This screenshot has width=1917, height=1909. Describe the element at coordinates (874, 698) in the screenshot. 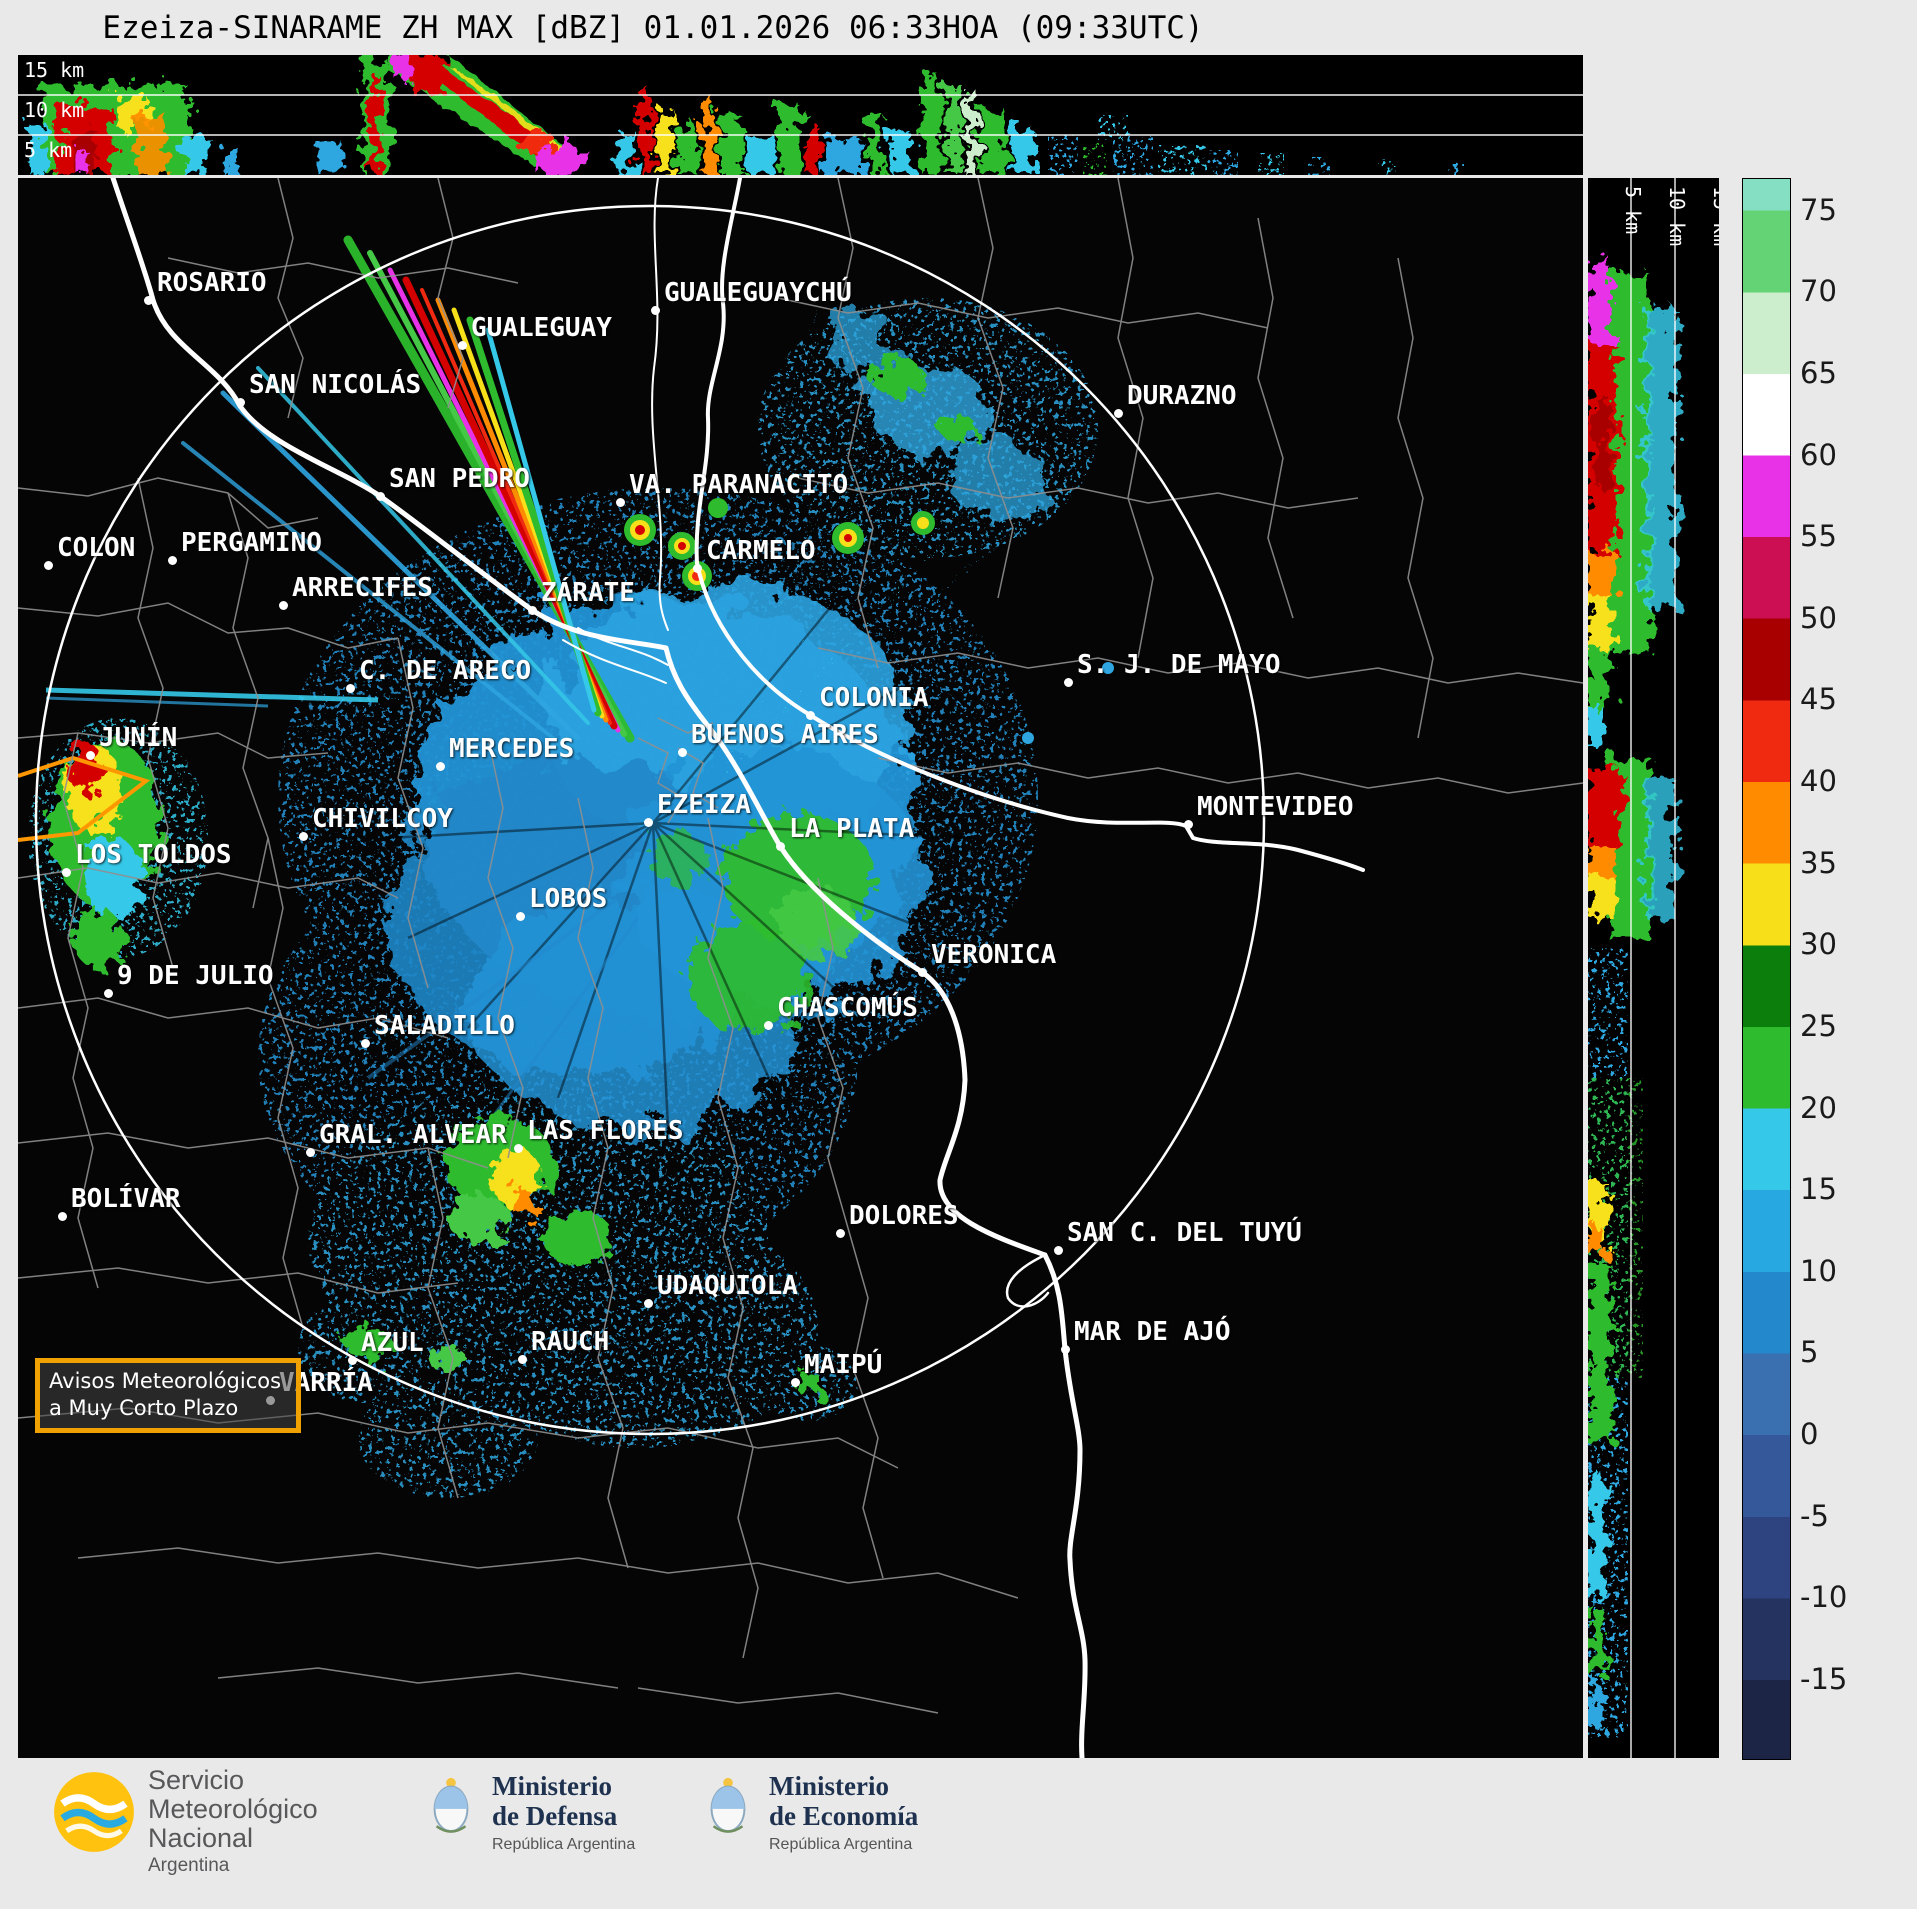

I see `city-label: COLONIA` at that location.